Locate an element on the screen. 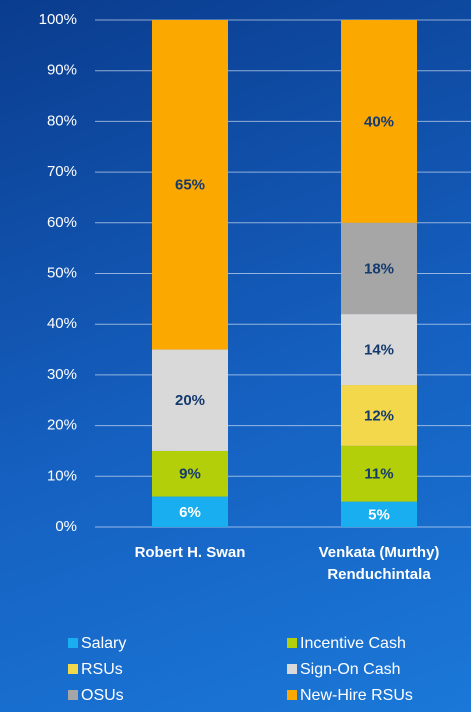 The width and height of the screenshot is (471, 712). y-tick-label: 50% is located at coordinates (62, 272).